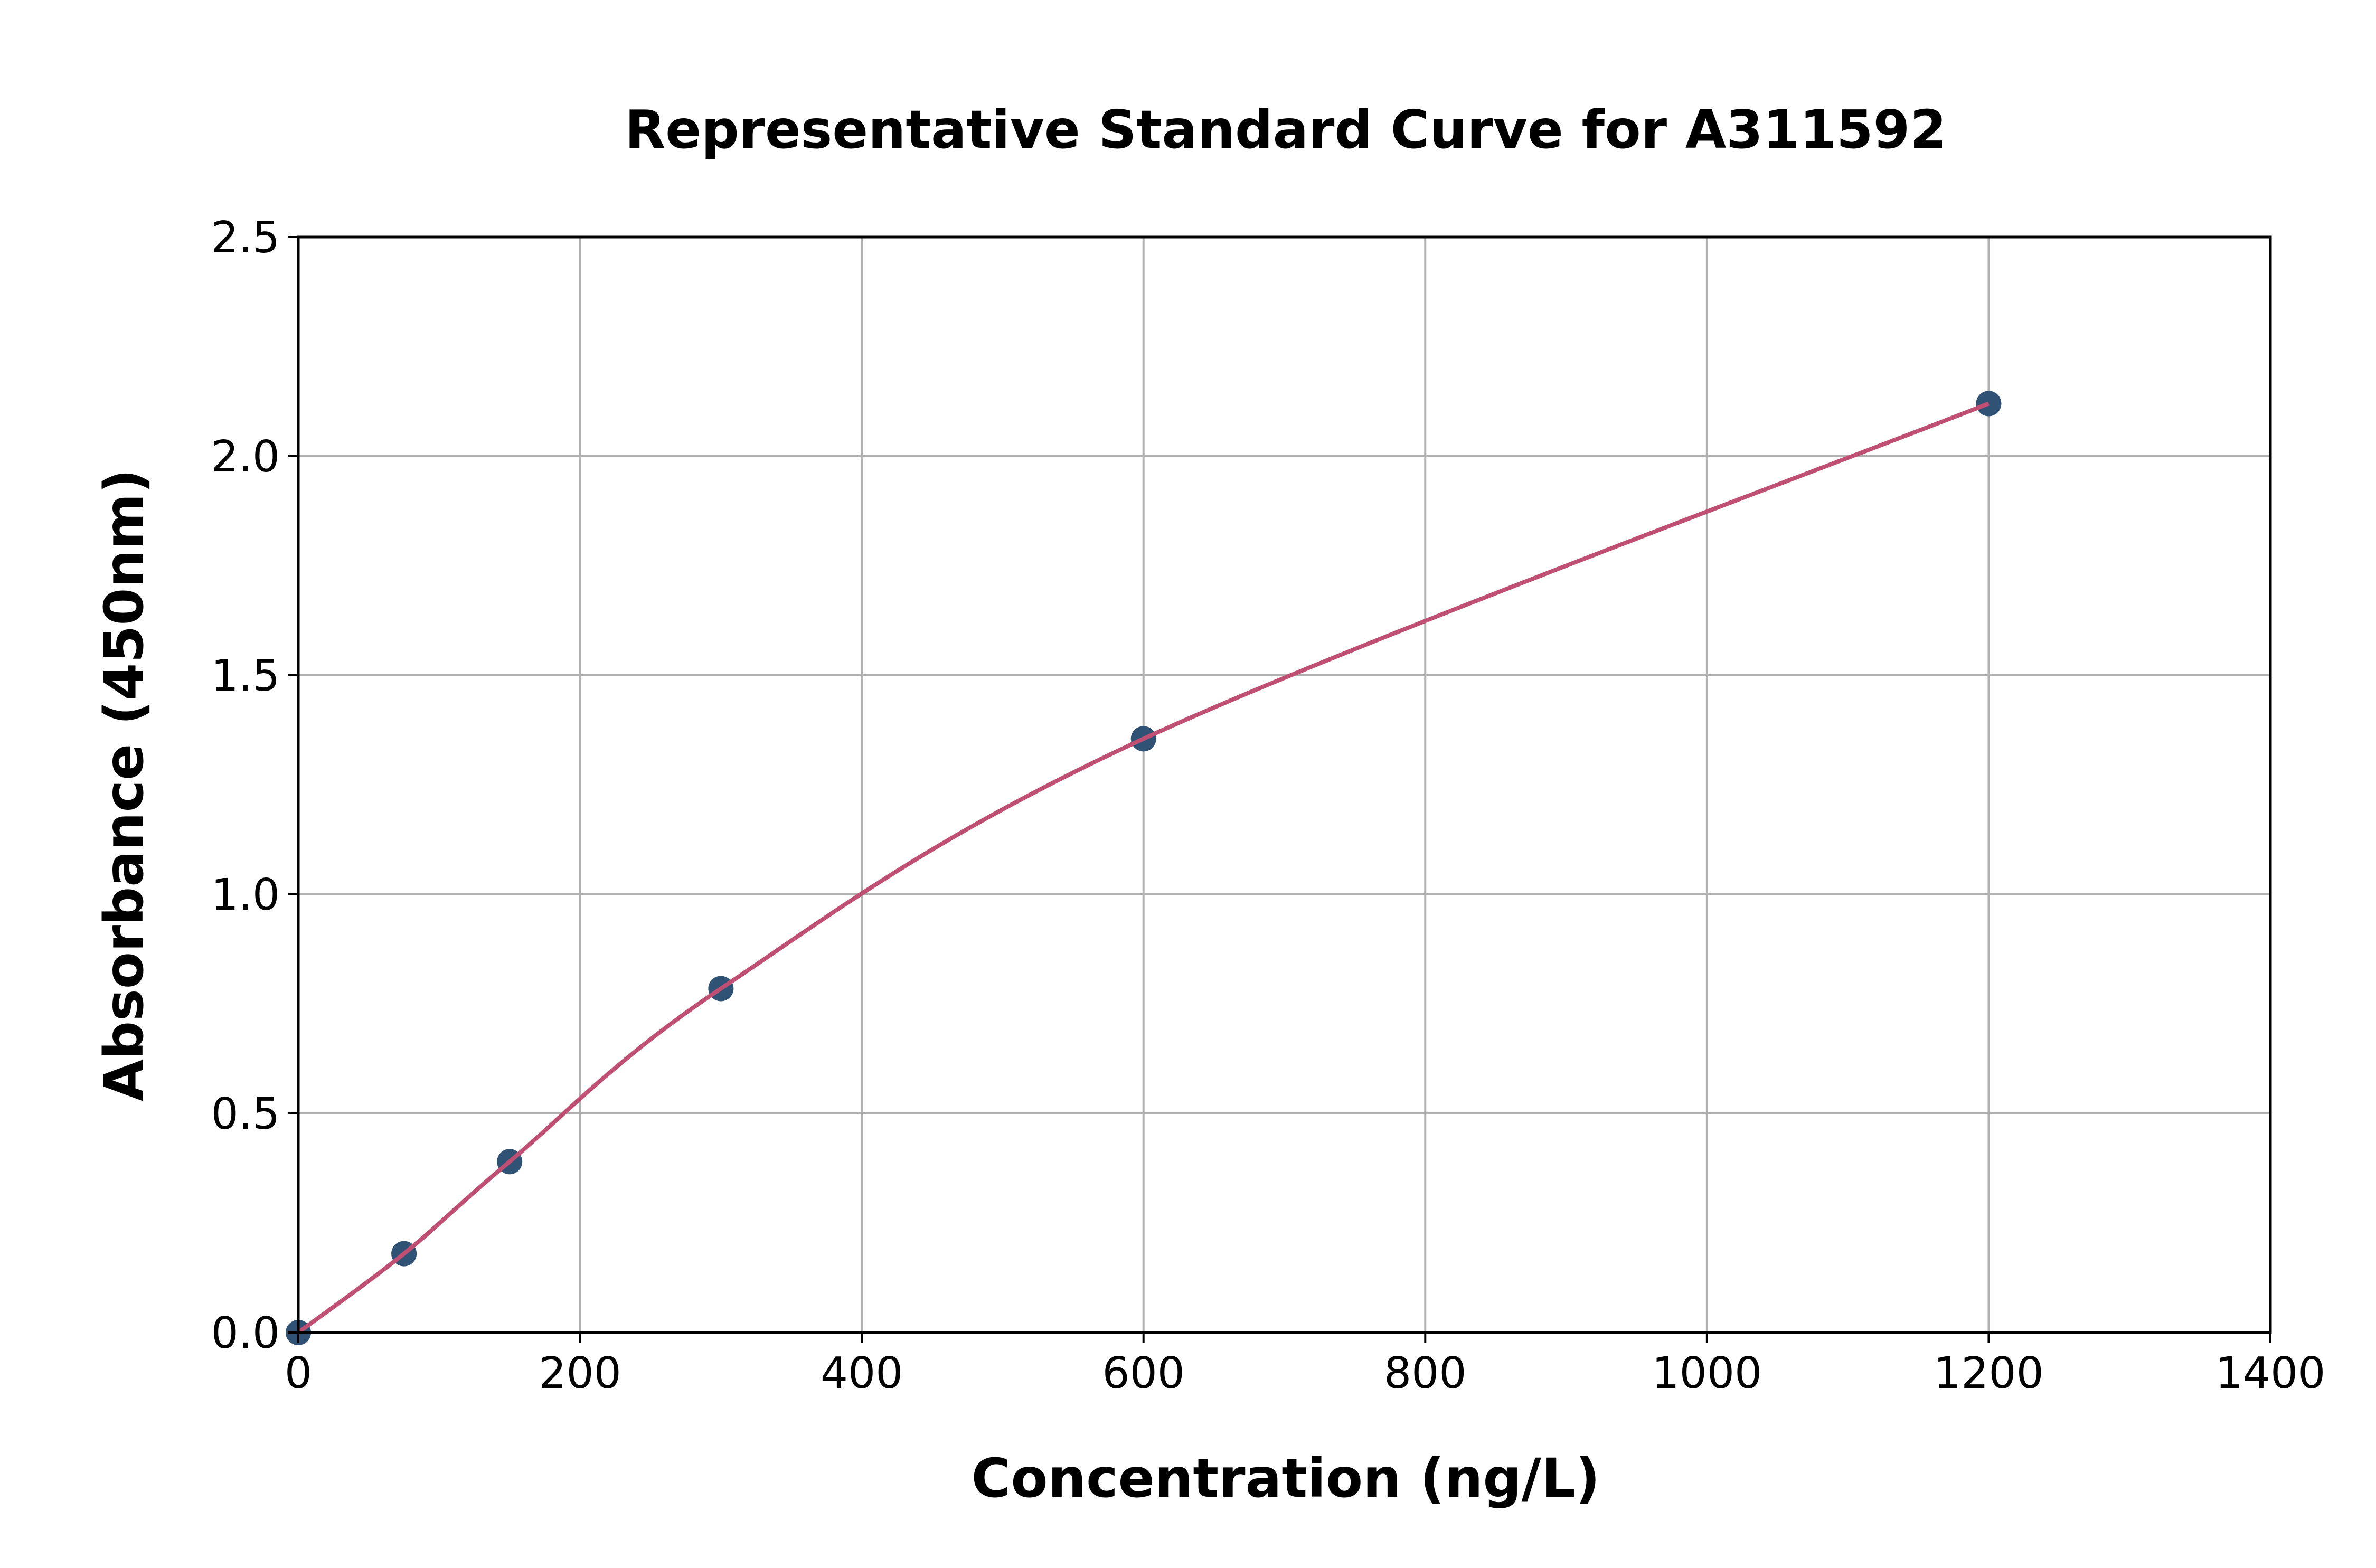 The width and height of the screenshot is (2376, 1568). What do you see at coordinates (255, 785) in the screenshot?
I see `y-axis-ticks: 0.0 0.5 1.0 1.5 2.0 2.5` at bounding box center [255, 785].